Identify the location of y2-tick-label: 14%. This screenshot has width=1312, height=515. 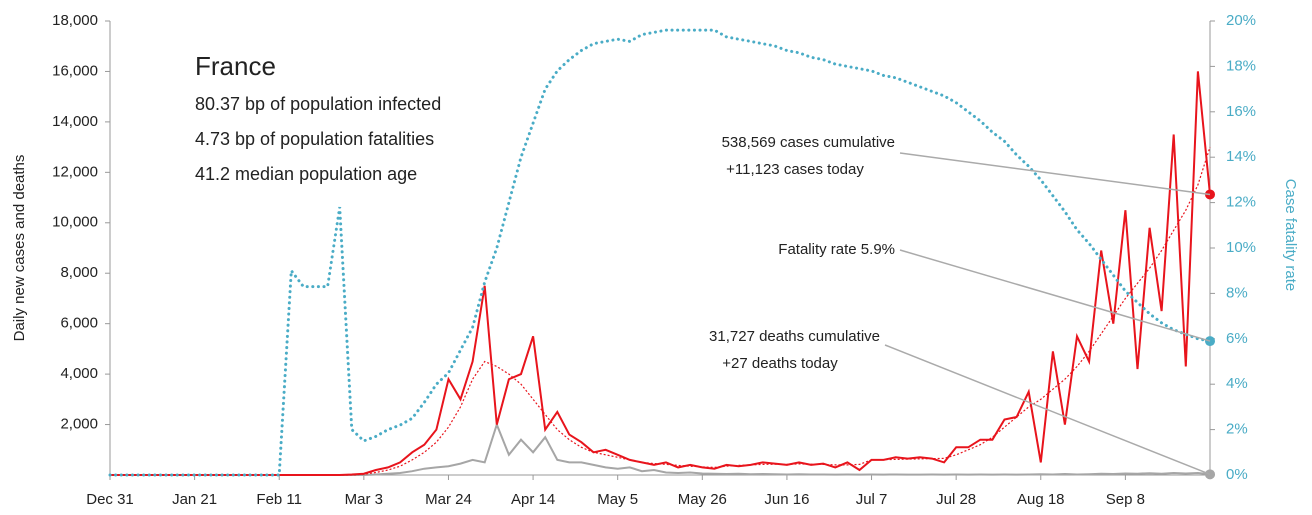
(1241, 156).